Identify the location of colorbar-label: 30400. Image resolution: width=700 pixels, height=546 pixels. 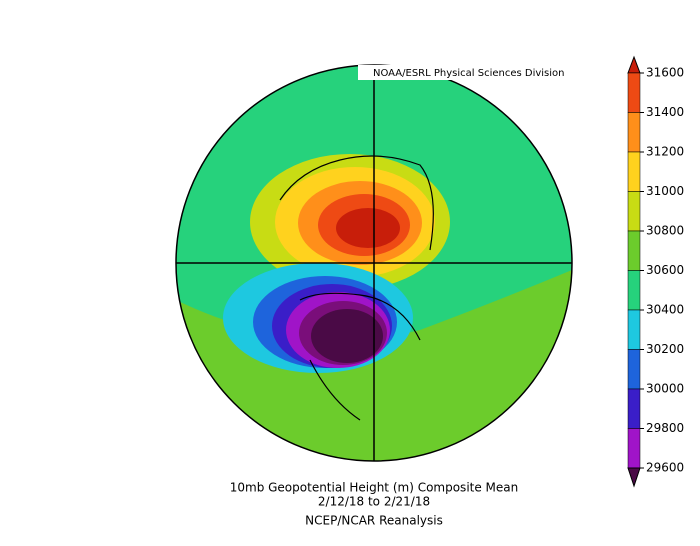
(665, 310).